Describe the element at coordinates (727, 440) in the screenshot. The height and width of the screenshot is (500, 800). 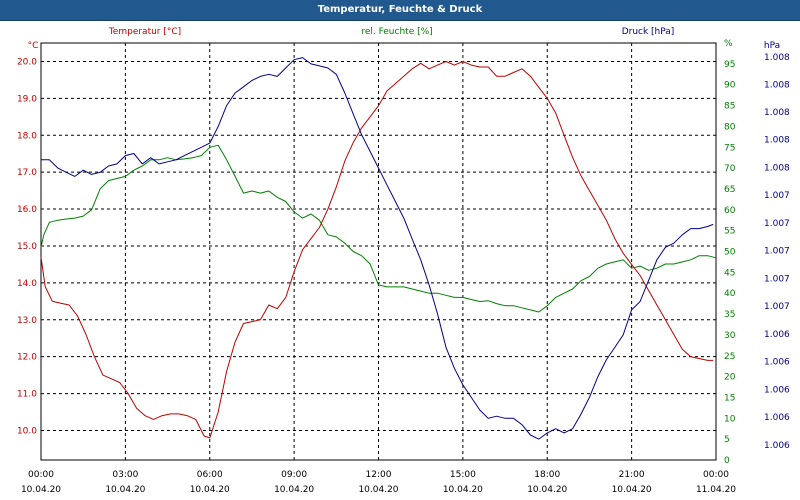
I see `right1-tick-label: 5` at that location.